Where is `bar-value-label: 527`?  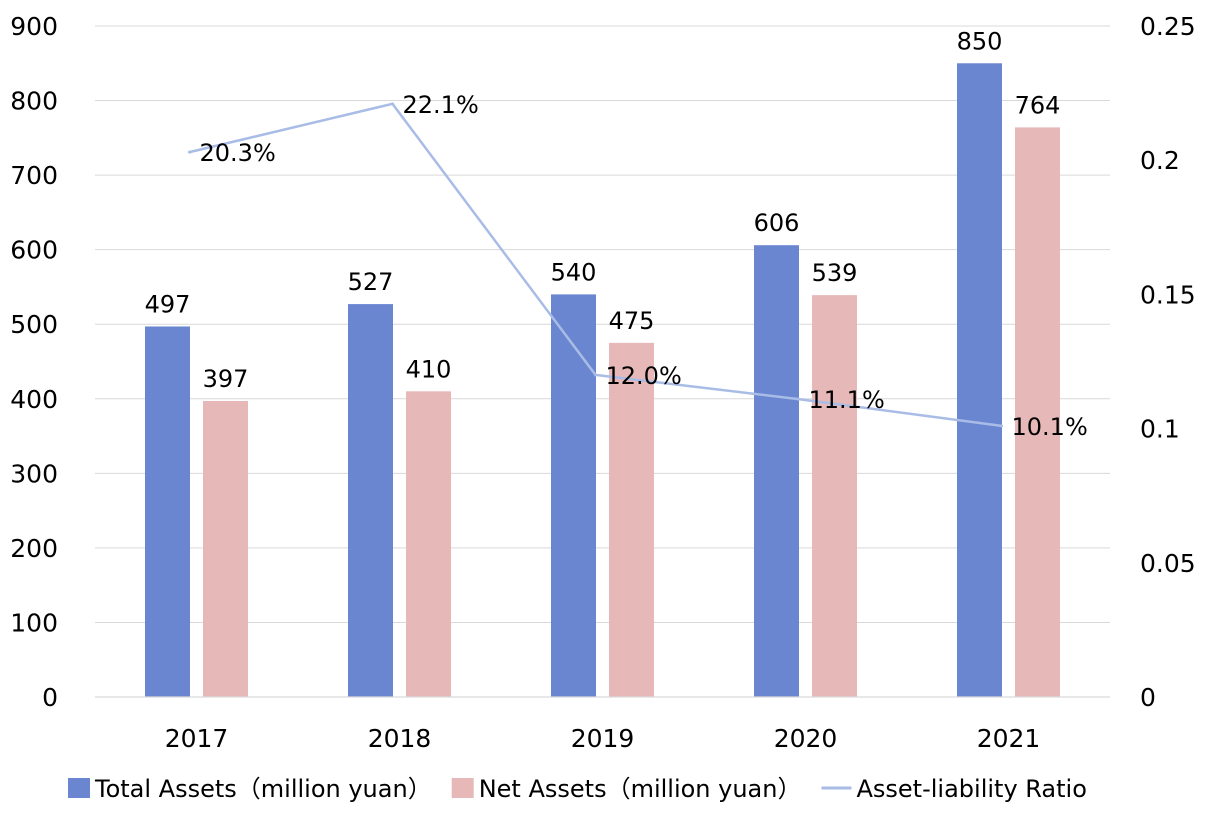
bar-value-label: 527 is located at coordinates (371, 282).